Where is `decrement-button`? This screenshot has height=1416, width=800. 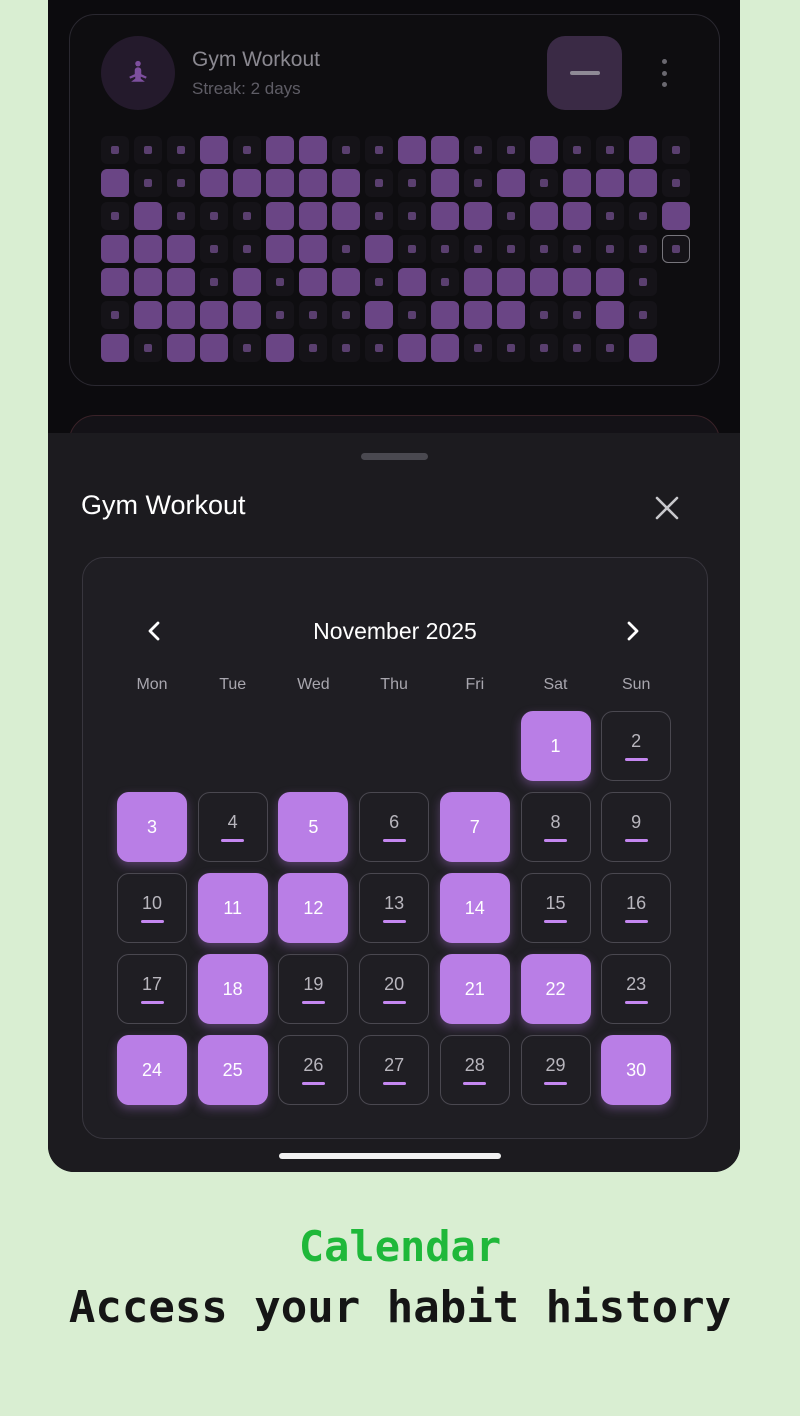 decrement-button is located at coordinates (584, 73).